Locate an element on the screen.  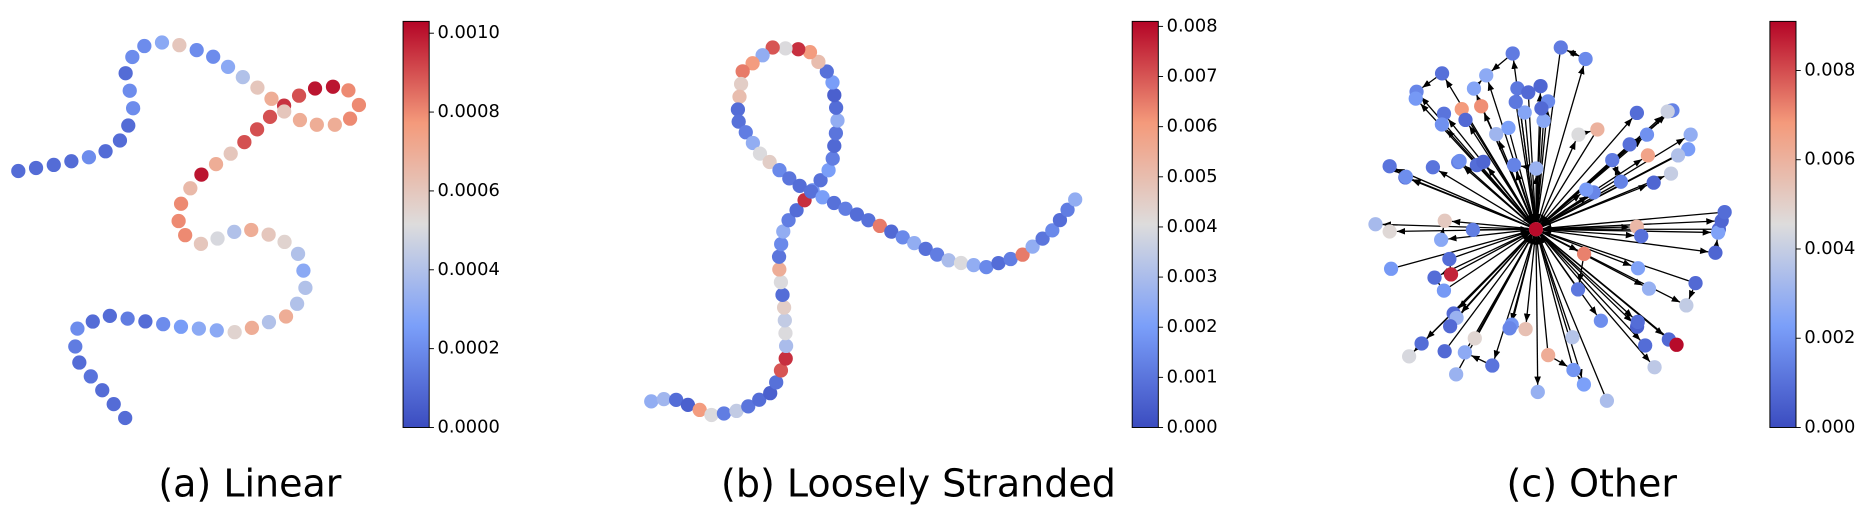
panel-title: (c) Other is located at coordinates (1591, 483).